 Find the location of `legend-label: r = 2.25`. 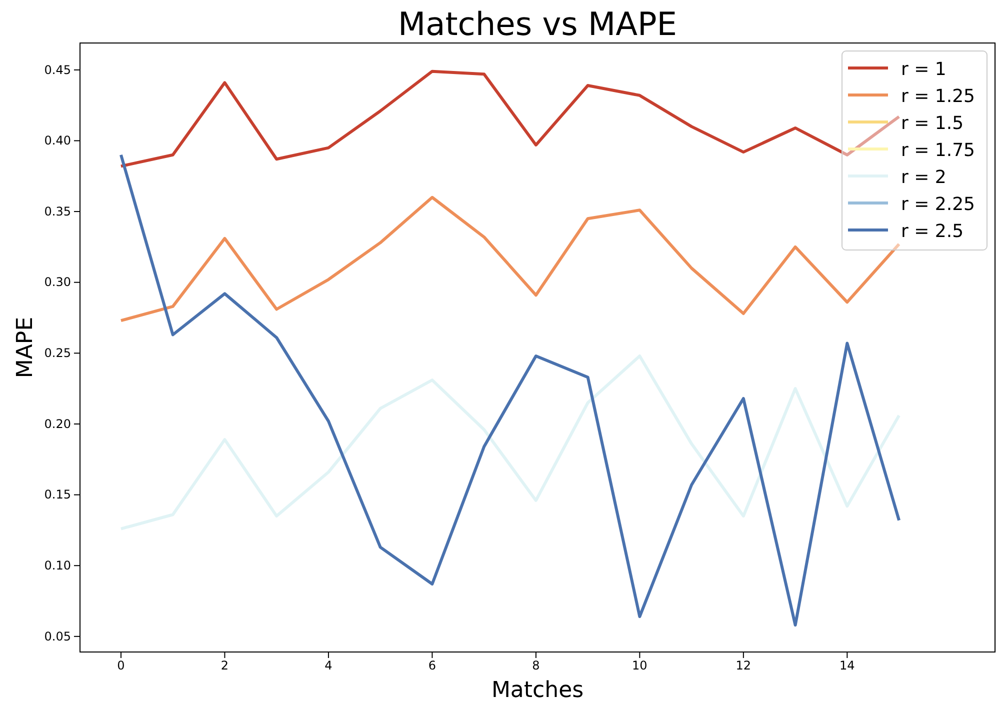

legend-label: r = 2.25 is located at coordinates (938, 204).